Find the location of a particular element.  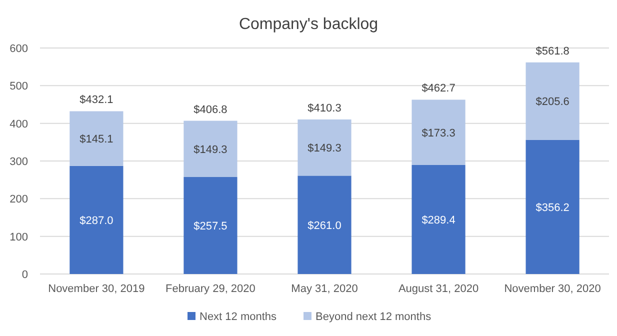

x-tick-label: November 30, 2019 is located at coordinates (96, 289).